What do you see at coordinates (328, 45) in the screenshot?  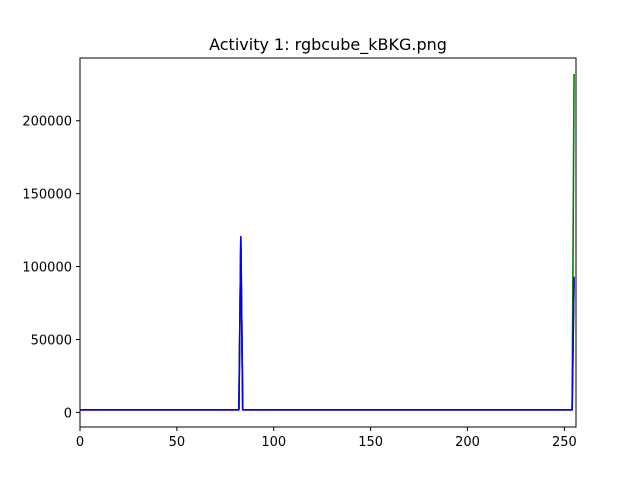 I see `chart-title: Activity 1: rgbcube_kBKG.png` at bounding box center [328, 45].